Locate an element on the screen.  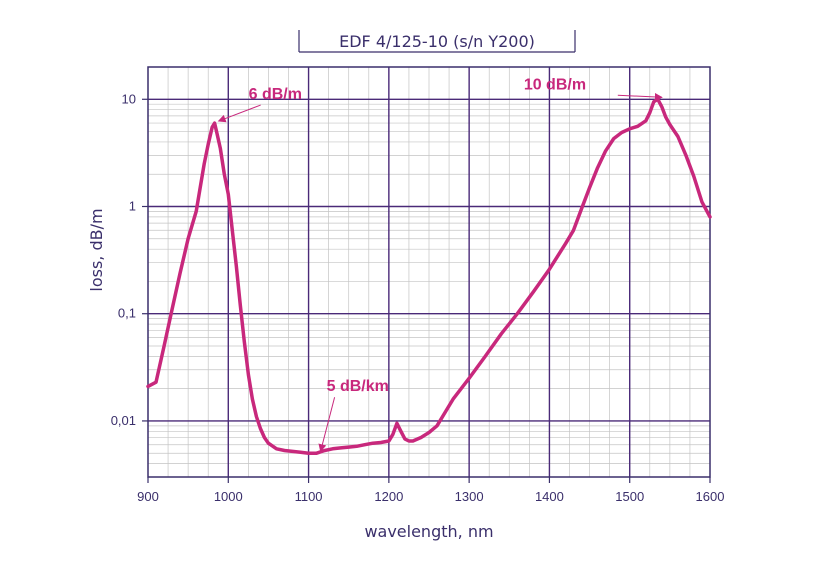
x-tick-label: 1200 is located at coordinates (388, 496).